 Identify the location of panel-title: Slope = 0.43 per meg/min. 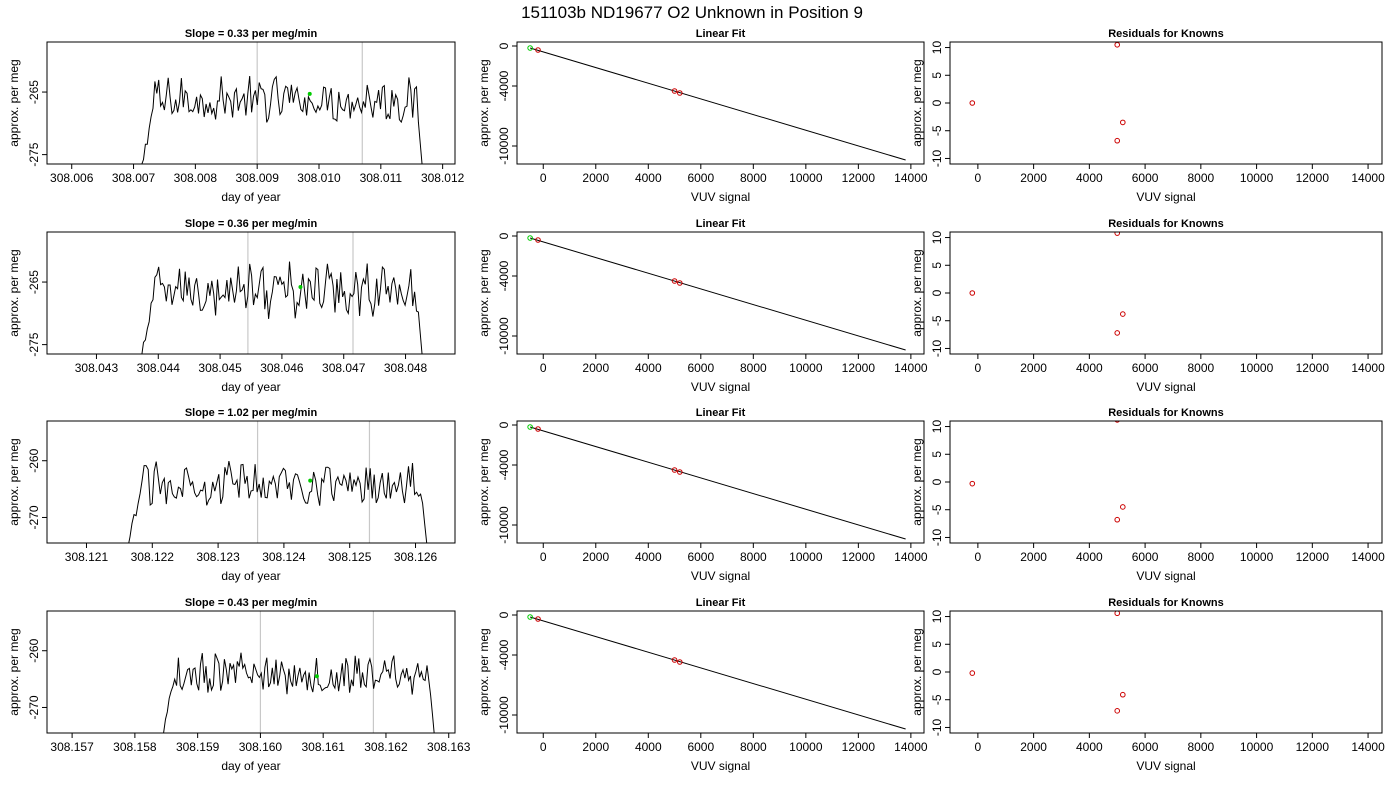
(251, 603).